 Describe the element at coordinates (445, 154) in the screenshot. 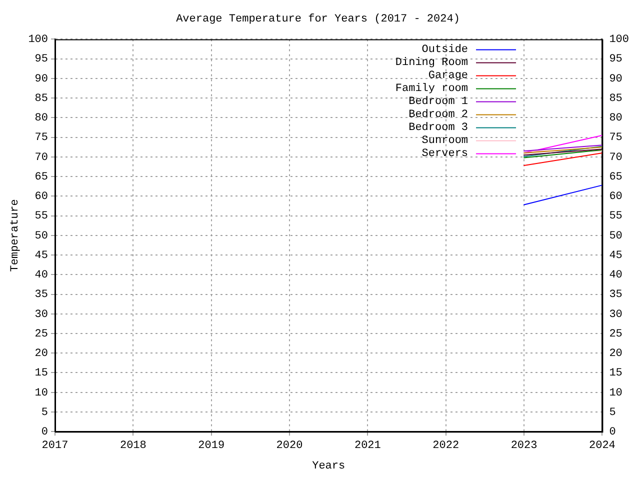

I see `legend-label: Servers` at that location.